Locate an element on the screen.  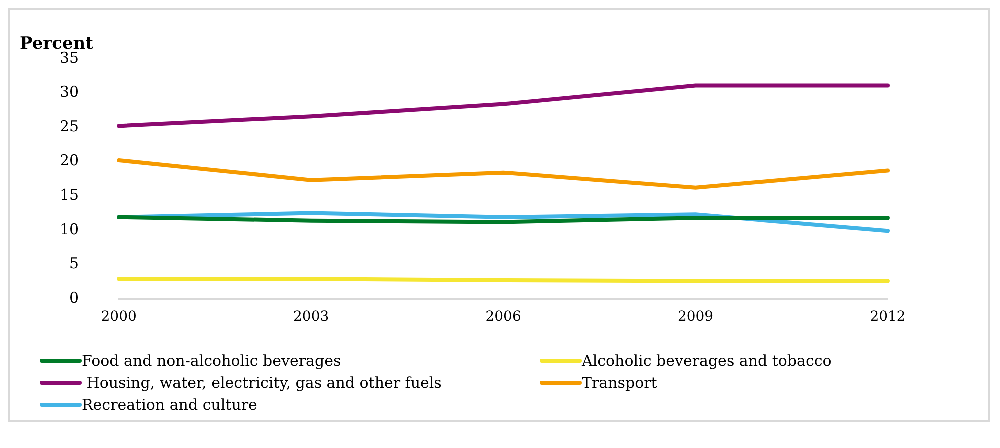
y-tick-label: 15 is located at coordinates (70, 195).